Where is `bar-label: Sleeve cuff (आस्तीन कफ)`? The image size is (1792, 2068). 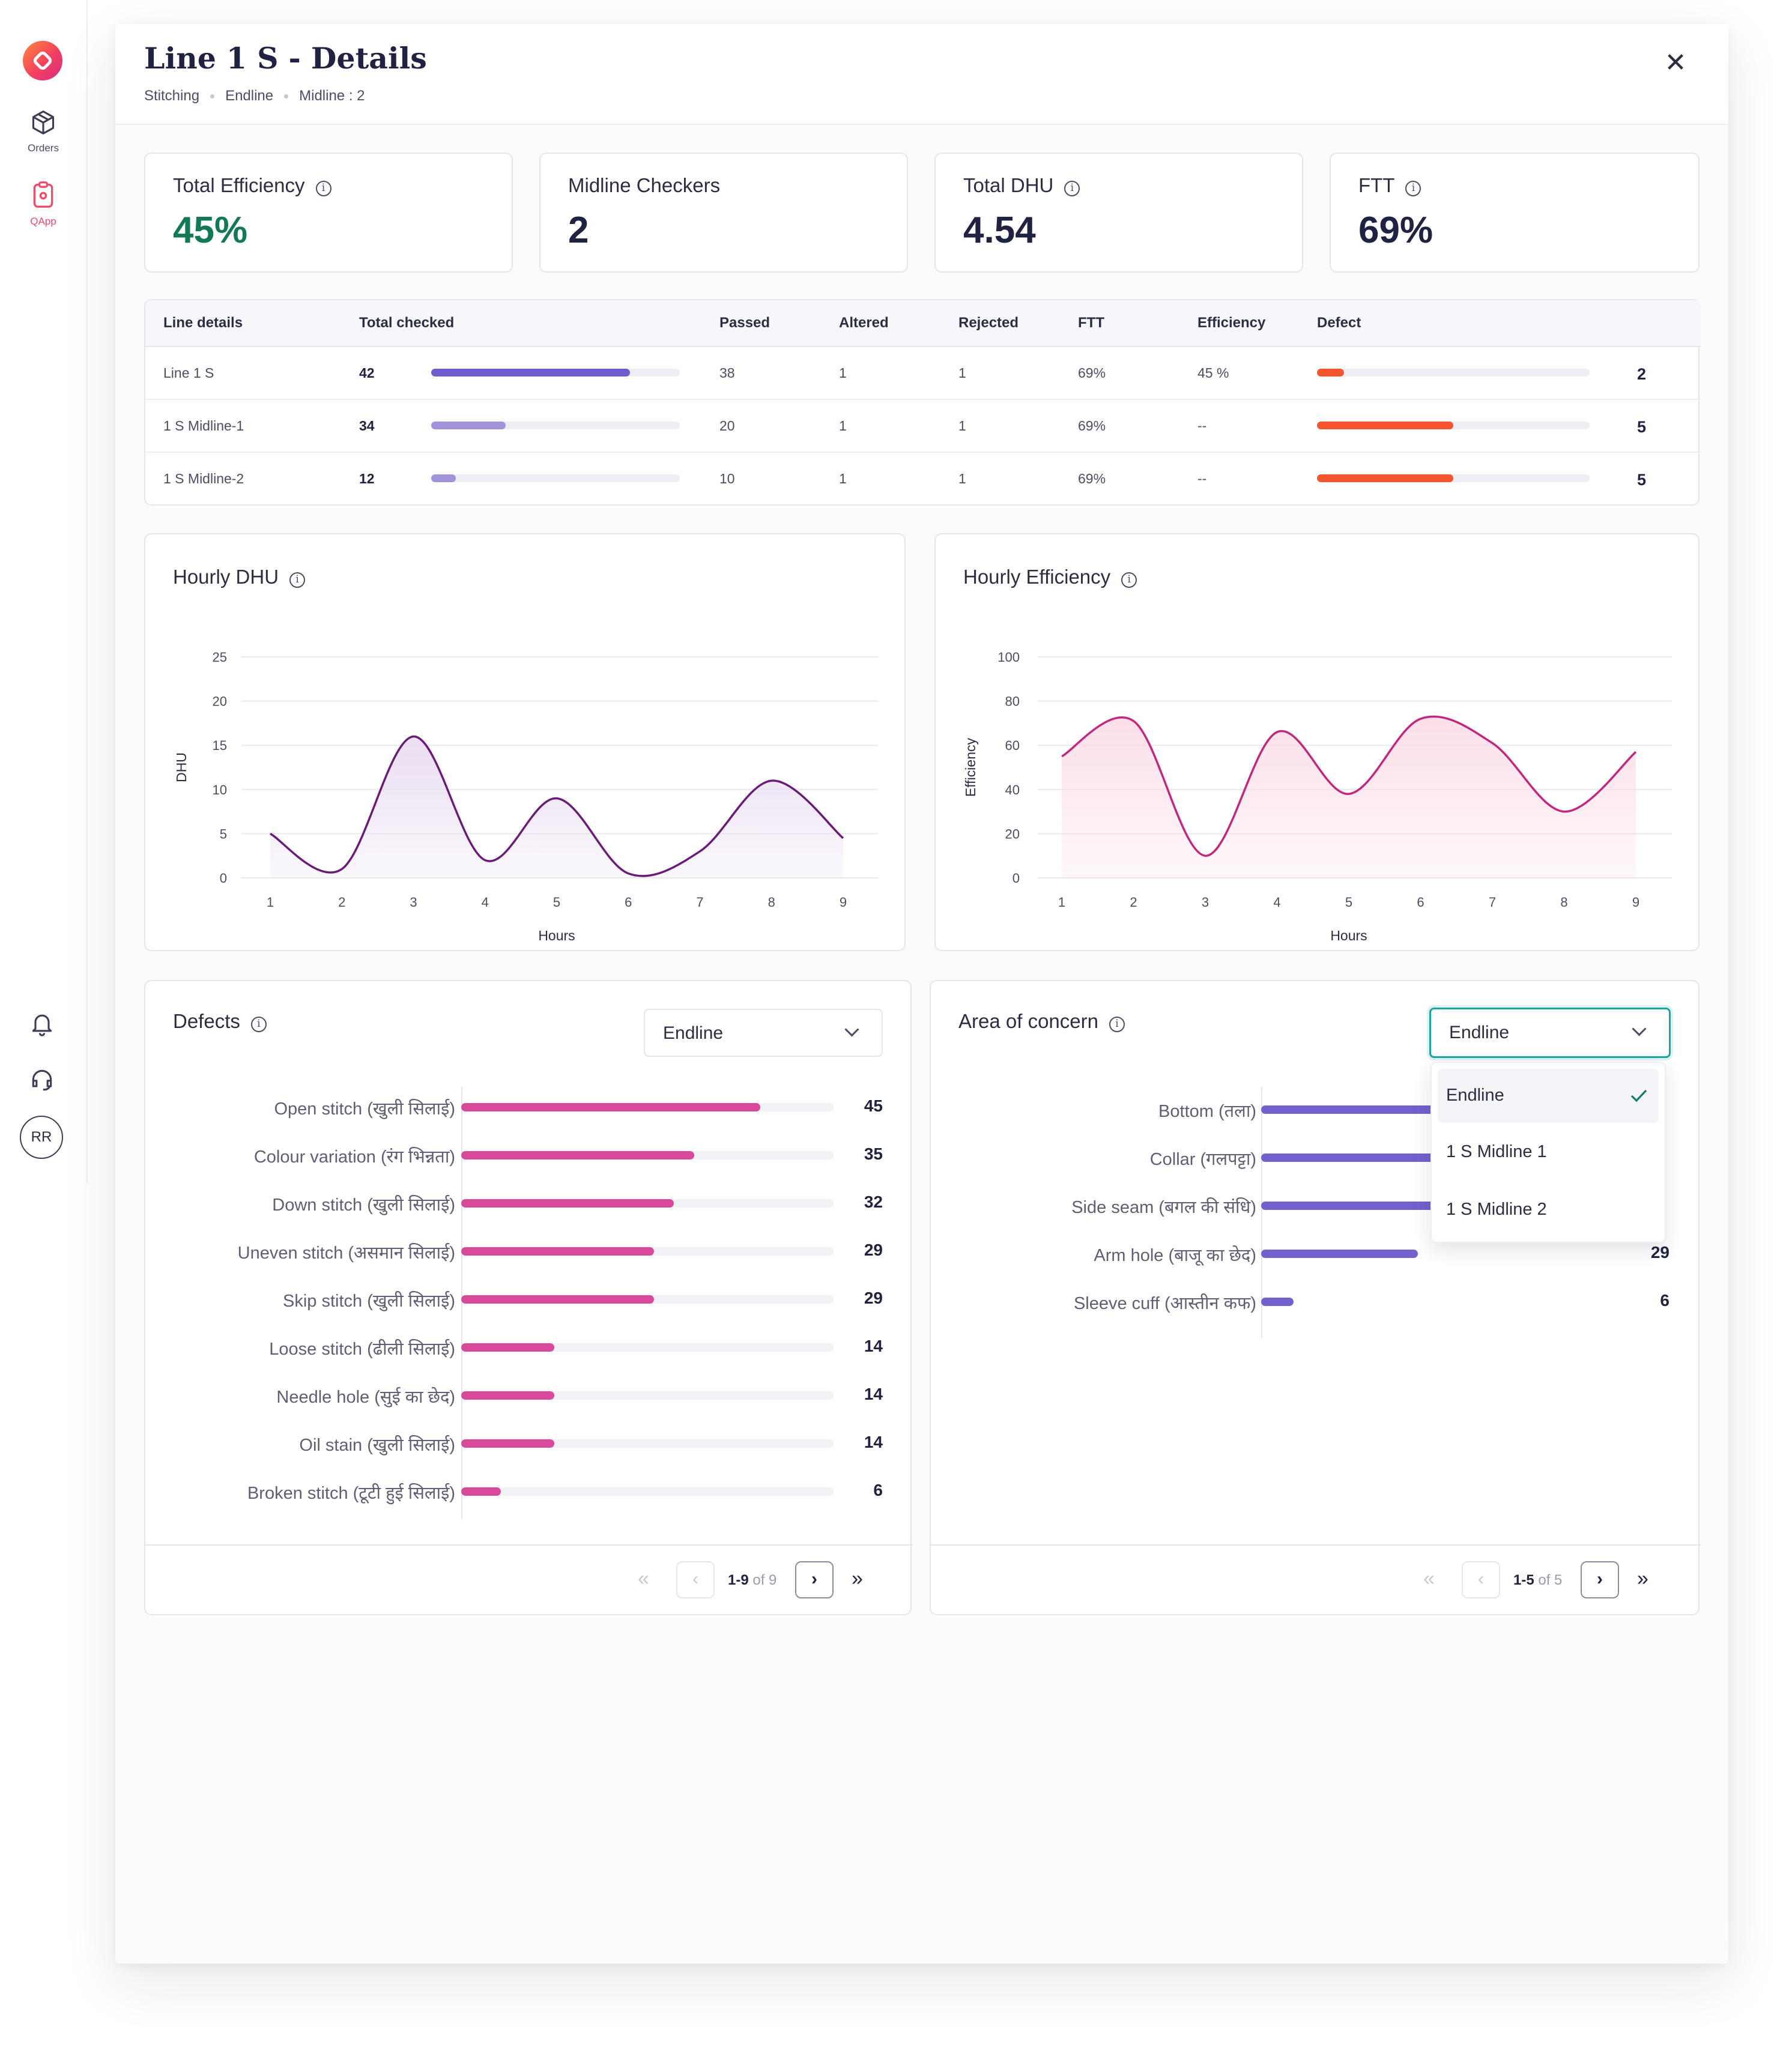
bar-label: Sleeve cuff (आस्तीन कफ) is located at coordinates (1164, 1303).